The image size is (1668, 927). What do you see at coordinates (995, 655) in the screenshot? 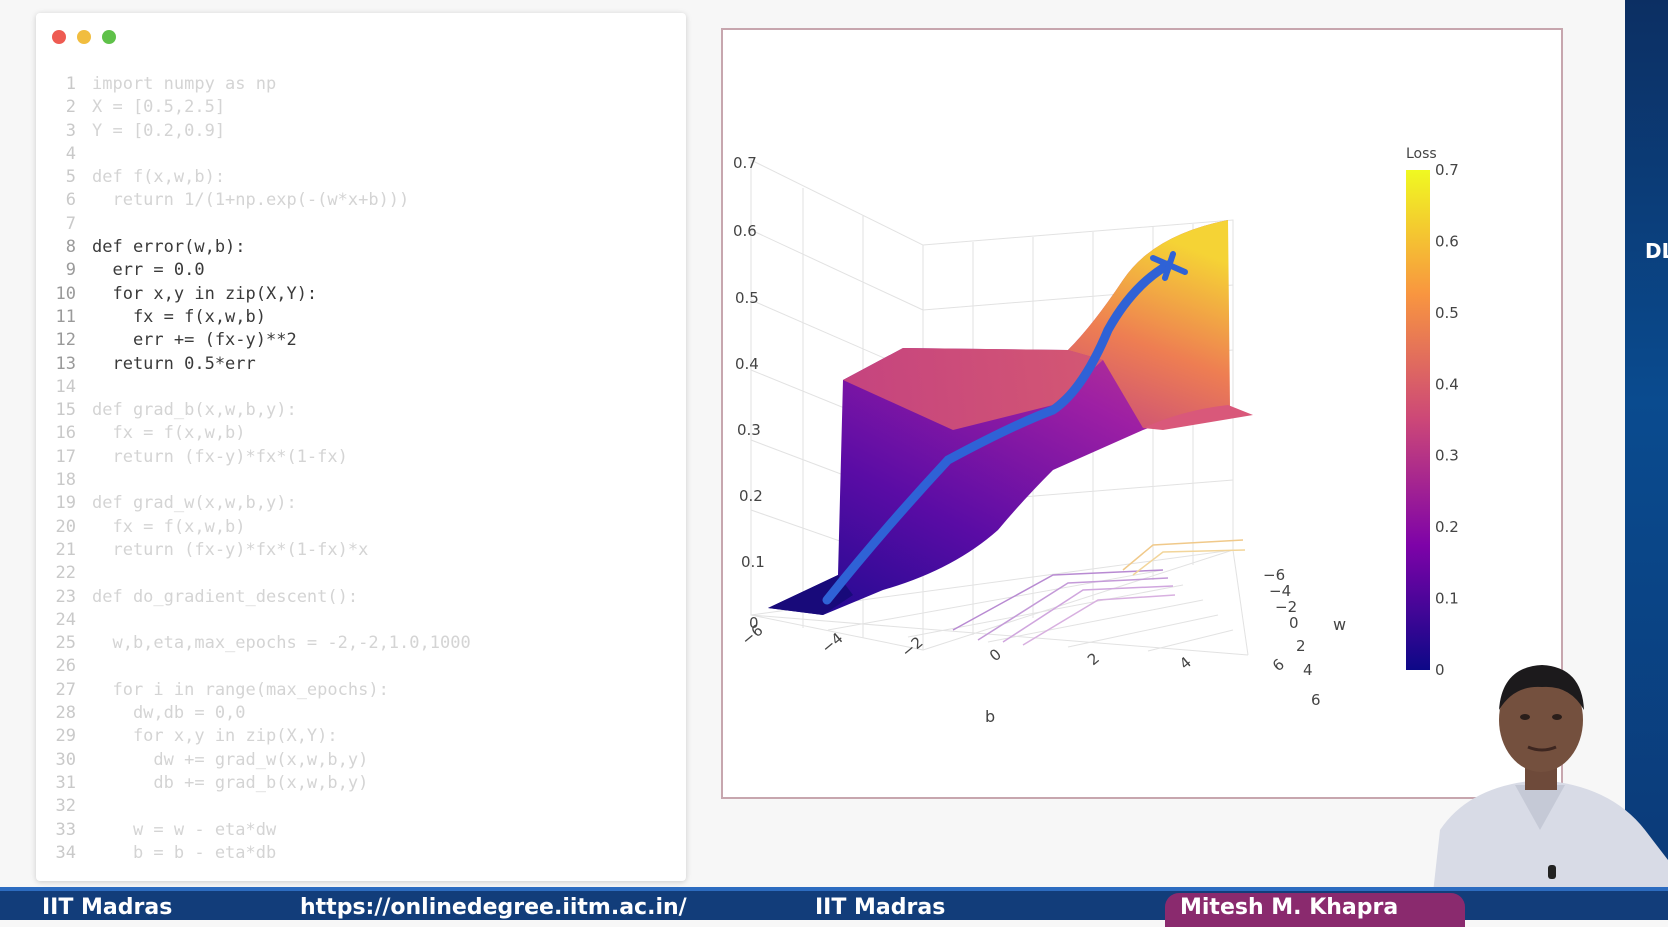
I see `b-tick: 0` at bounding box center [995, 655].